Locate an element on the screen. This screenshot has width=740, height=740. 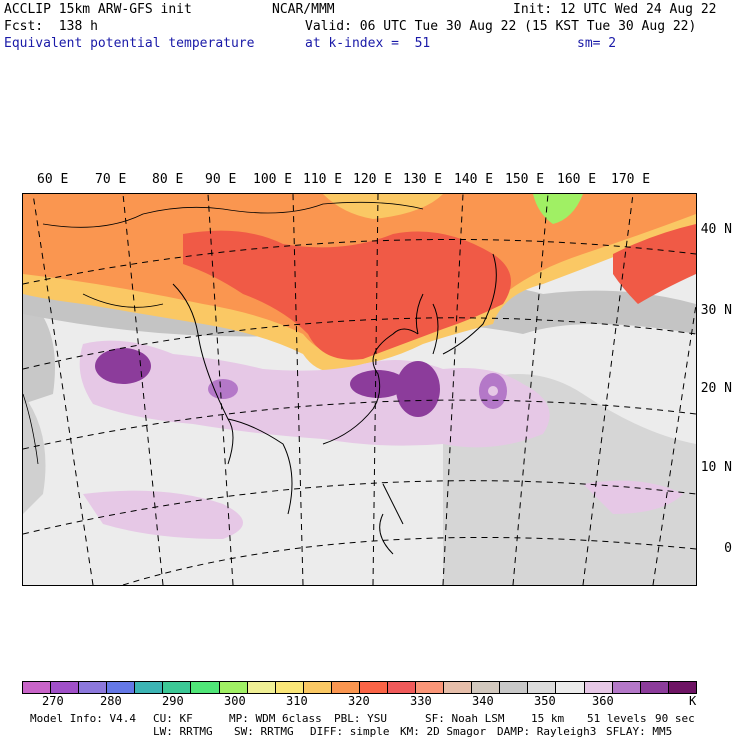
lat-label: 20 N is located at coordinates (716, 388).